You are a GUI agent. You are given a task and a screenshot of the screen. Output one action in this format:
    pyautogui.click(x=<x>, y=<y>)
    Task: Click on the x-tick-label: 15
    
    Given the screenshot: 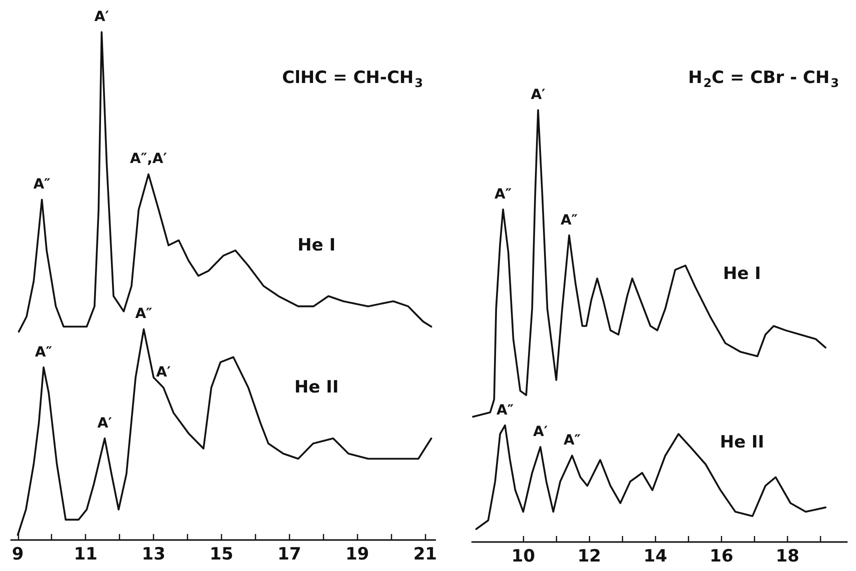 What is the action you would take?
    pyautogui.click(x=222, y=554)
    